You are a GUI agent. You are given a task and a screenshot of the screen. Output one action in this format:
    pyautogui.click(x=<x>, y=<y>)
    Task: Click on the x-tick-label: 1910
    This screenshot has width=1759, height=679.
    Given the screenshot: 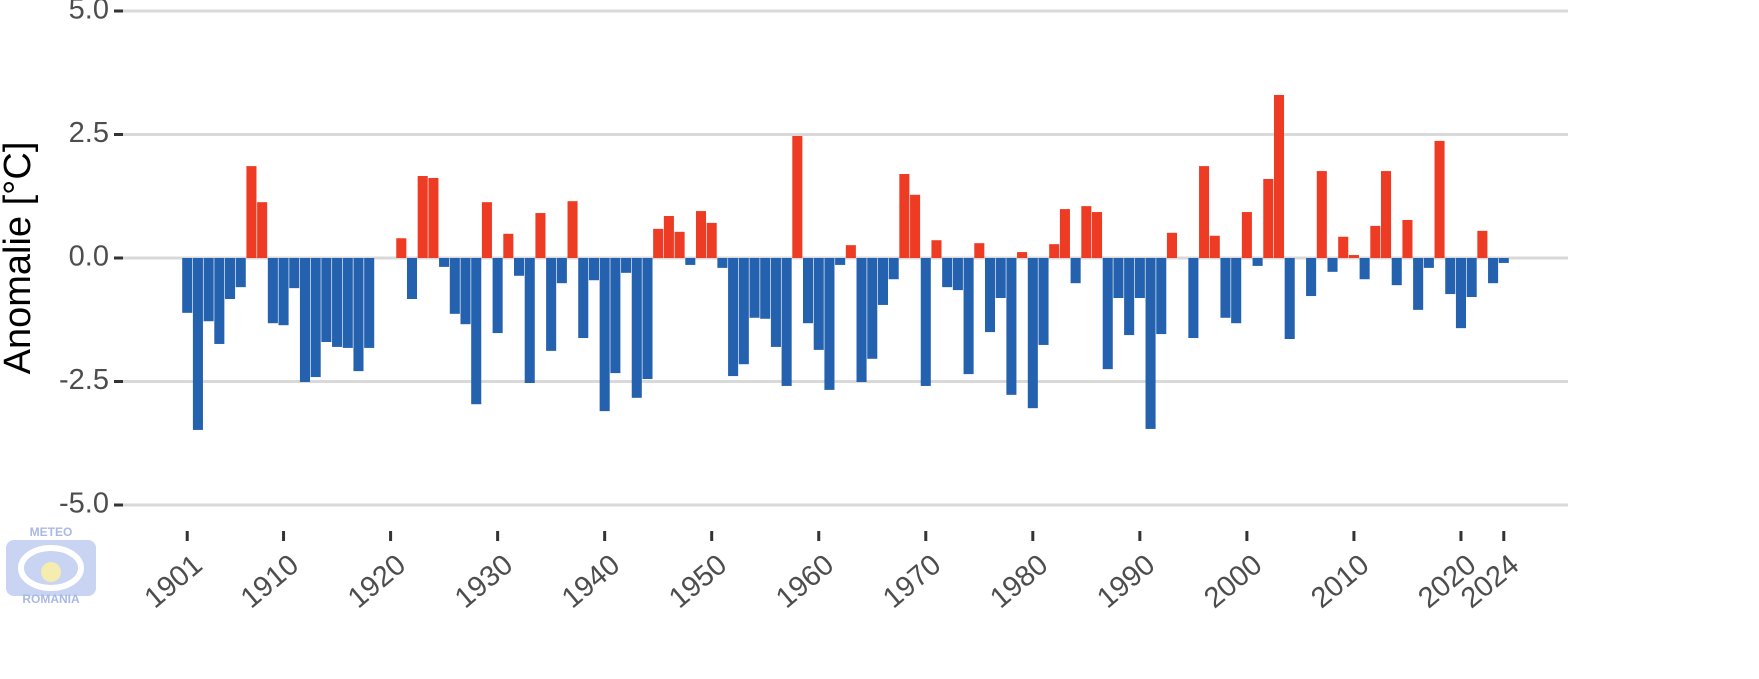 What is the action you would take?
    pyautogui.click(x=270, y=582)
    